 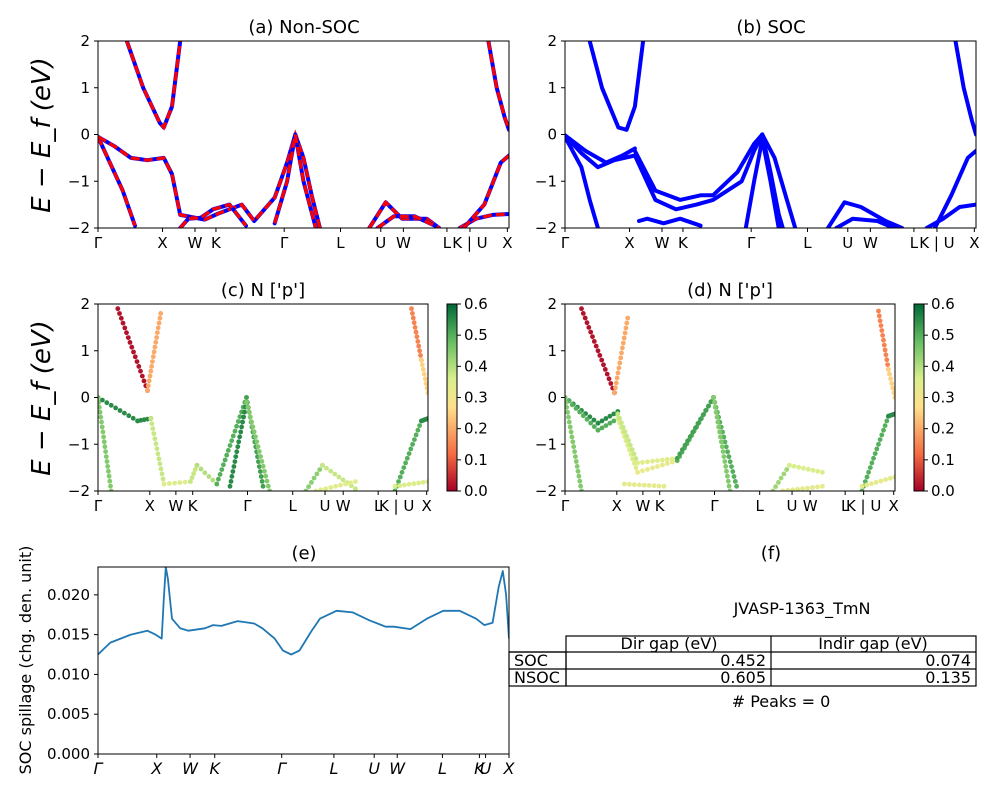 I want to click on y-tick-label: 1, so click(x=85, y=351).